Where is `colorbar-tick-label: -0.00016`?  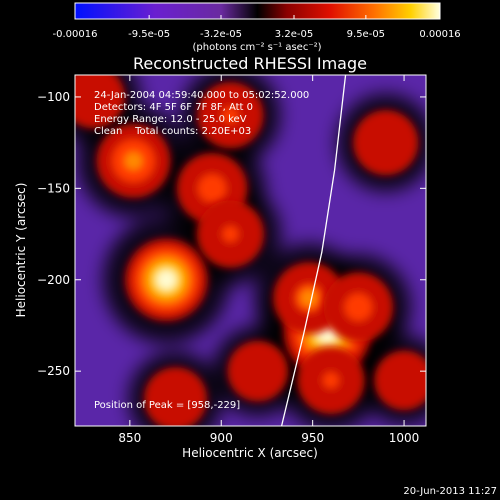 colorbar-tick-label: -0.00016 is located at coordinates (75, 34).